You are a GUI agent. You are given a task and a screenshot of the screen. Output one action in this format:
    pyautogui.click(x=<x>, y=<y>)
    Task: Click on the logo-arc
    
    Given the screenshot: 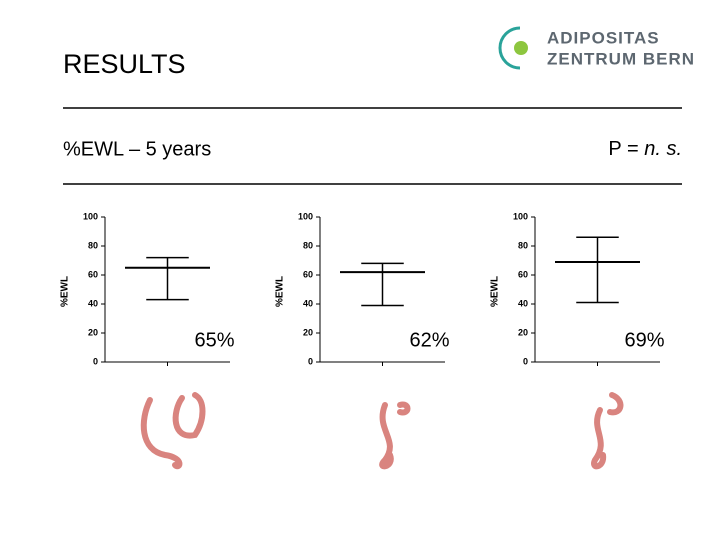 What is the action you would take?
    pyautogui.click(x=509, y=48)
    